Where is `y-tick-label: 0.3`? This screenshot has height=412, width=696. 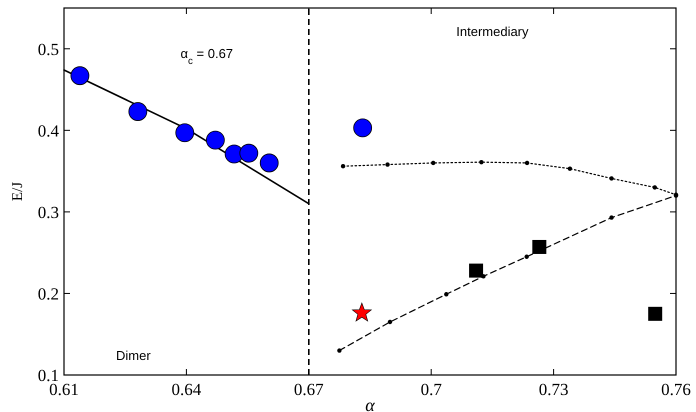
y-tick-label: 0.3 is located at coordinates (48, 212).